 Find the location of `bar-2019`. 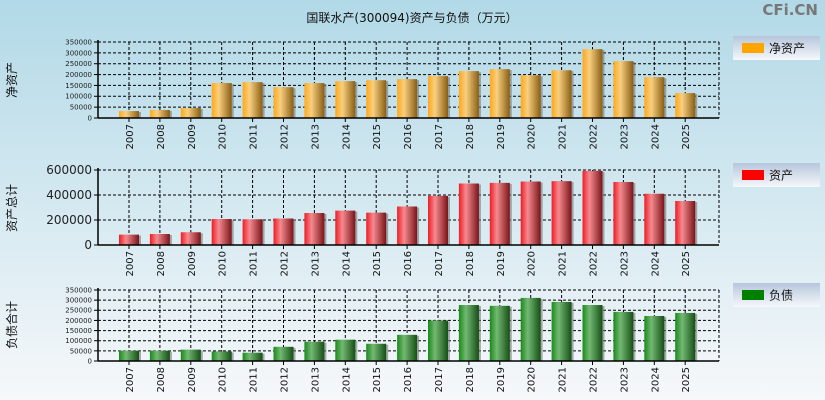

bar-2019 is located at coordinates (499, 213).